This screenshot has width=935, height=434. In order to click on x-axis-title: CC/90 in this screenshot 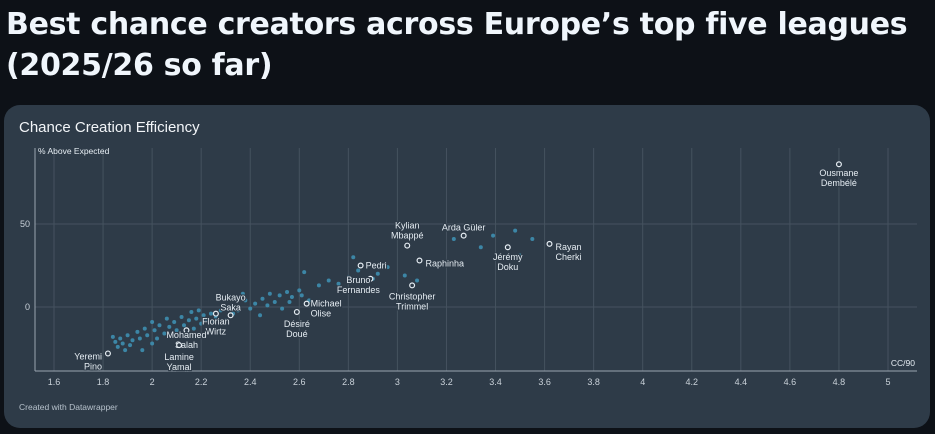, I will do `click(903, 363)`.